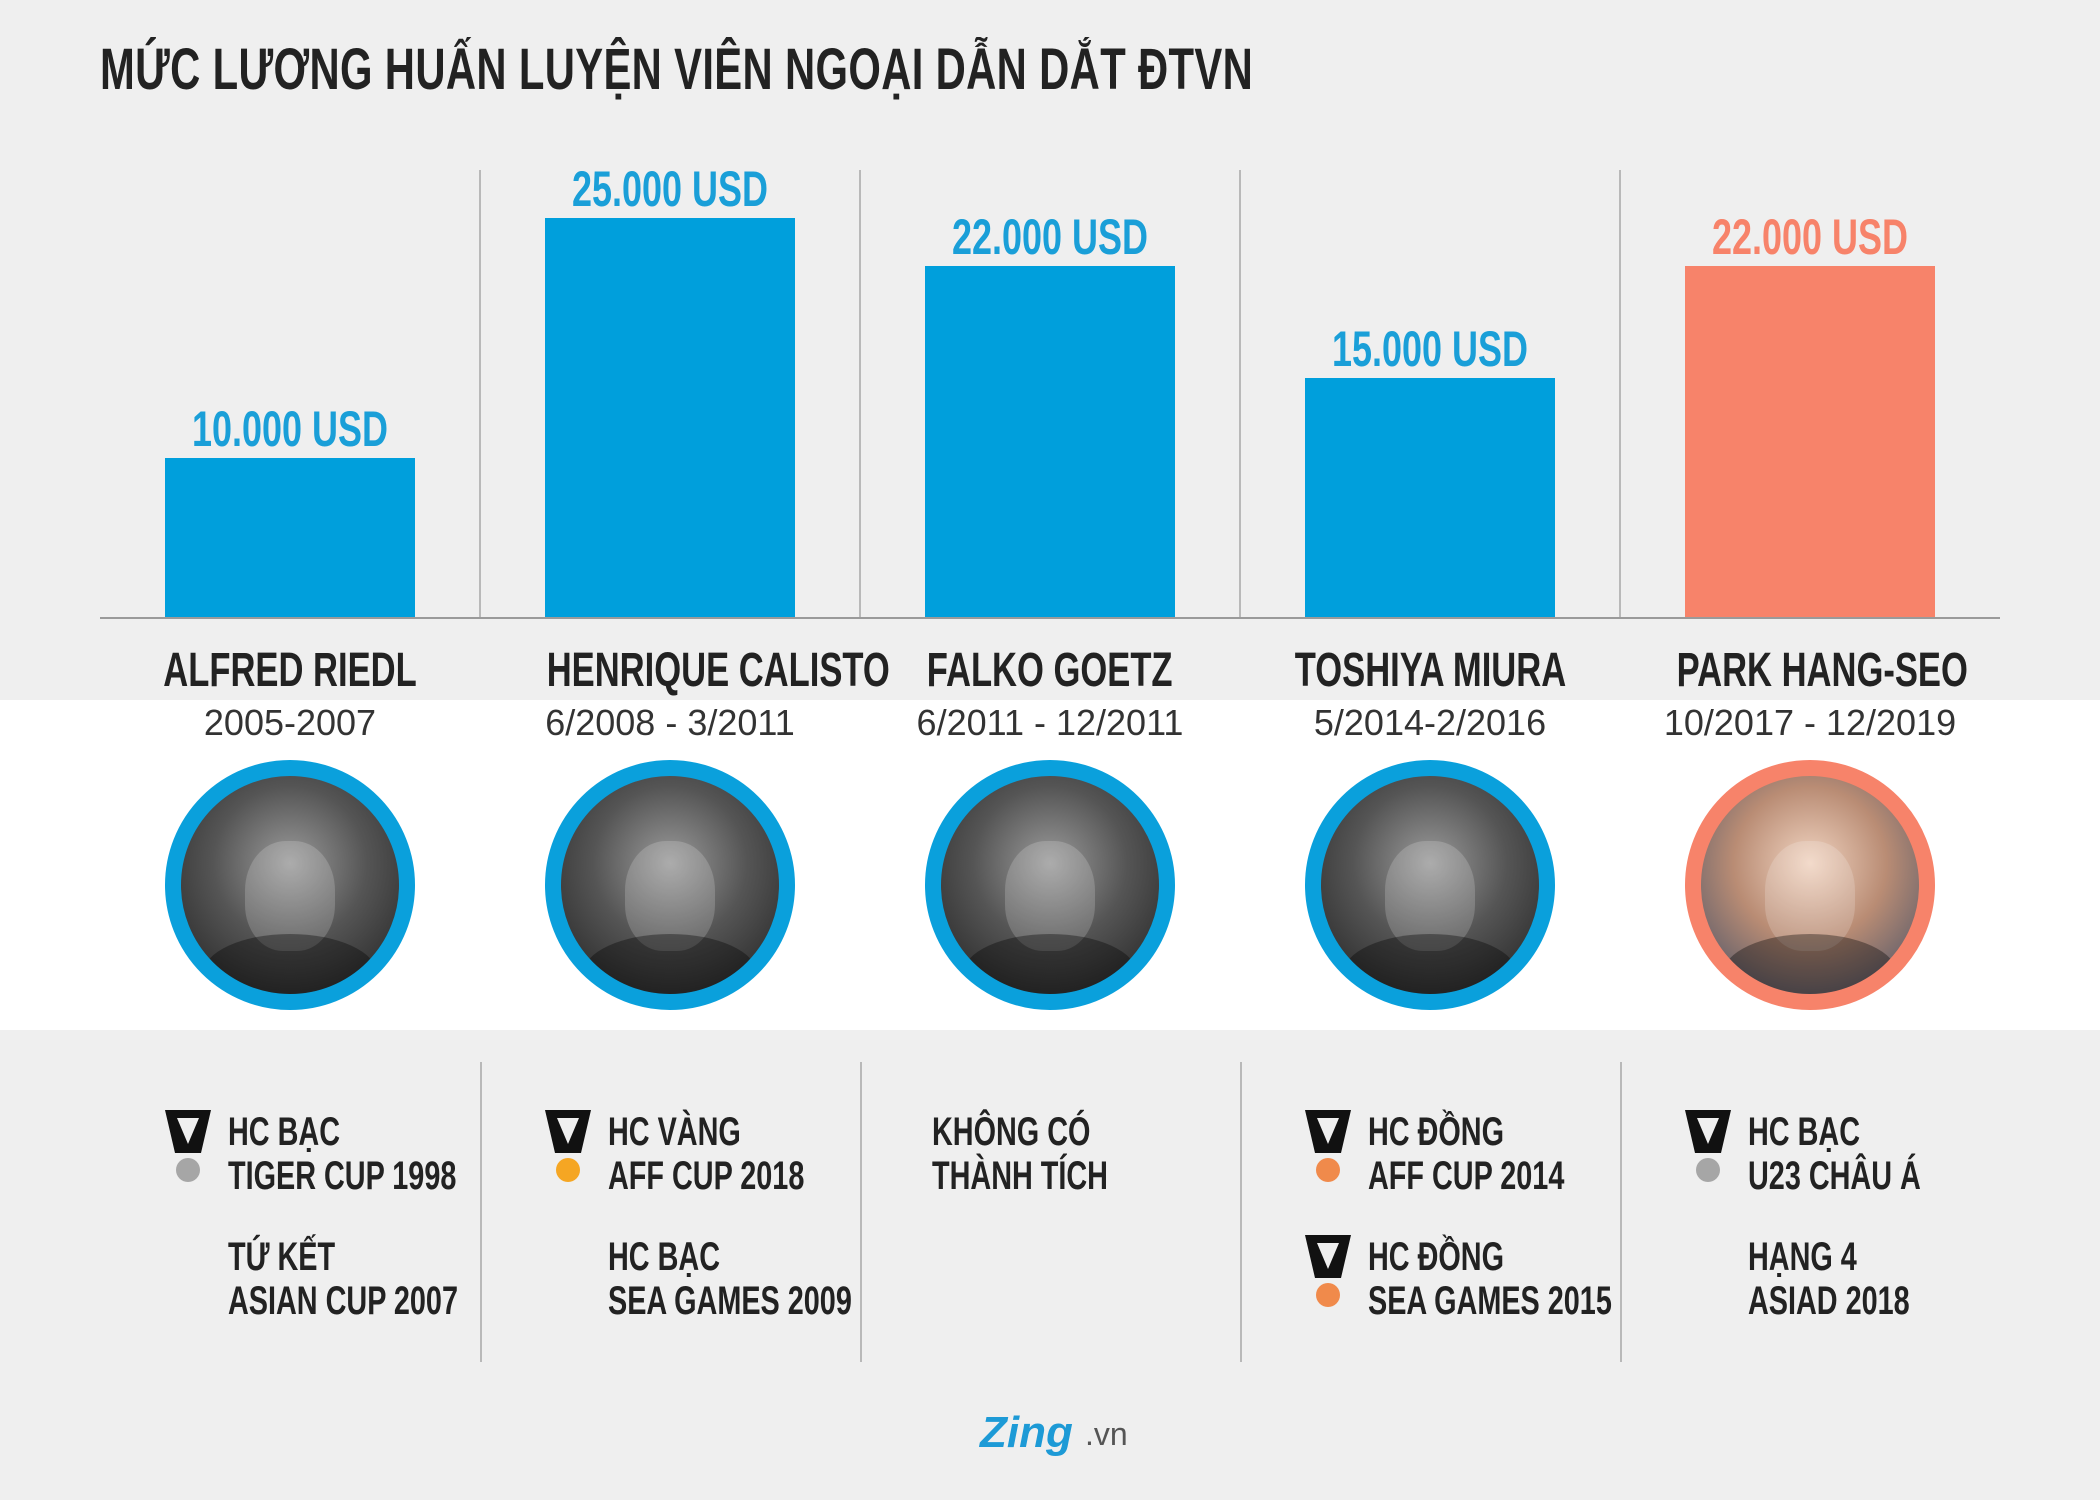 Image resolution: width=2100 pixels, height=1500 pixels. Describe the element at coordinates (1810, 722) in the screenshot. I see `coach-period: 10/2017 - 12/2019` at that location.